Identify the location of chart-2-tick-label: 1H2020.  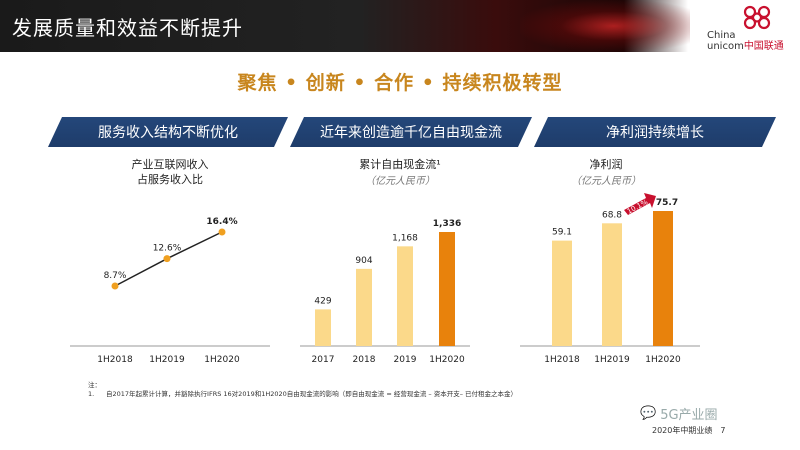
(447, 360).